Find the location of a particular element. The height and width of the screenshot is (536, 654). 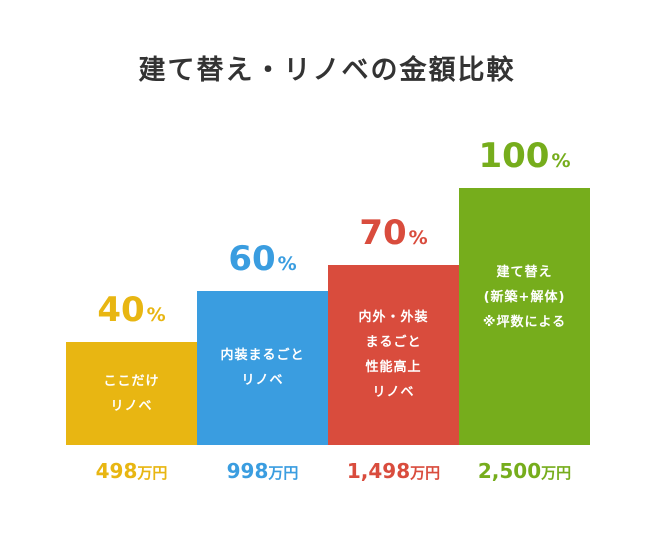

bar-label-3: 内外・外装まるごと性能高上リノベ is located at coordinates (393, 355).